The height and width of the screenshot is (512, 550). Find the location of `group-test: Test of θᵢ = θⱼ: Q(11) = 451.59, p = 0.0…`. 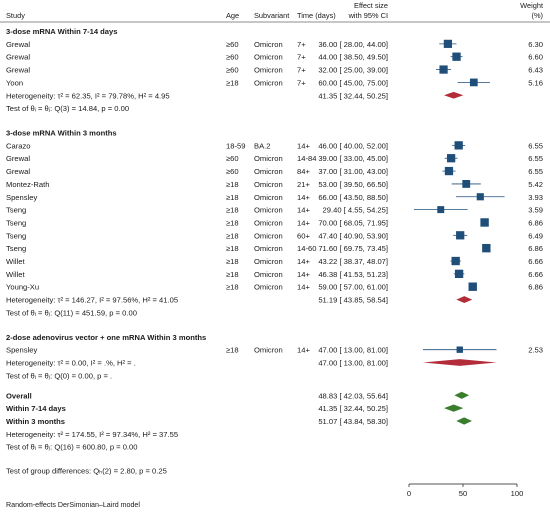

group-test: Test of θᵢ = θⱼ: Q(11) = 451.59, p = 0.0… is located at coordinates (71, 312).